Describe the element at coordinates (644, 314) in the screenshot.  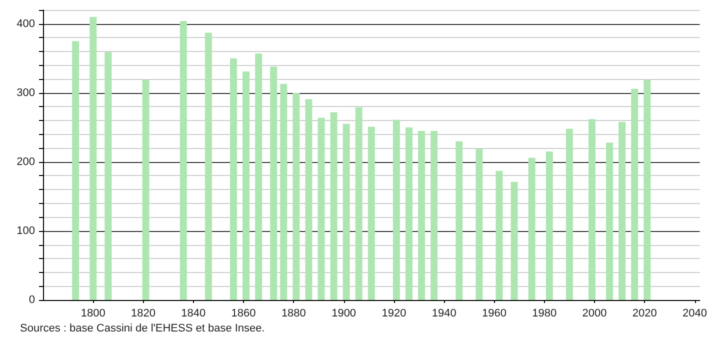
I see `x-tick-label: 2020` at that location.